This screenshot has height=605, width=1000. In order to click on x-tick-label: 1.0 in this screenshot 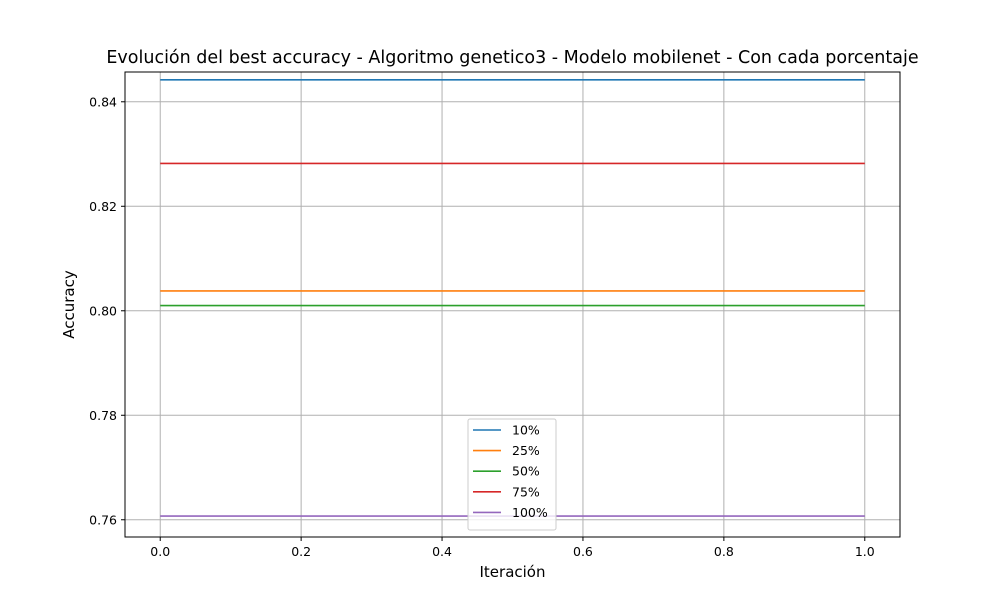, I will do `click(865, 551)`.